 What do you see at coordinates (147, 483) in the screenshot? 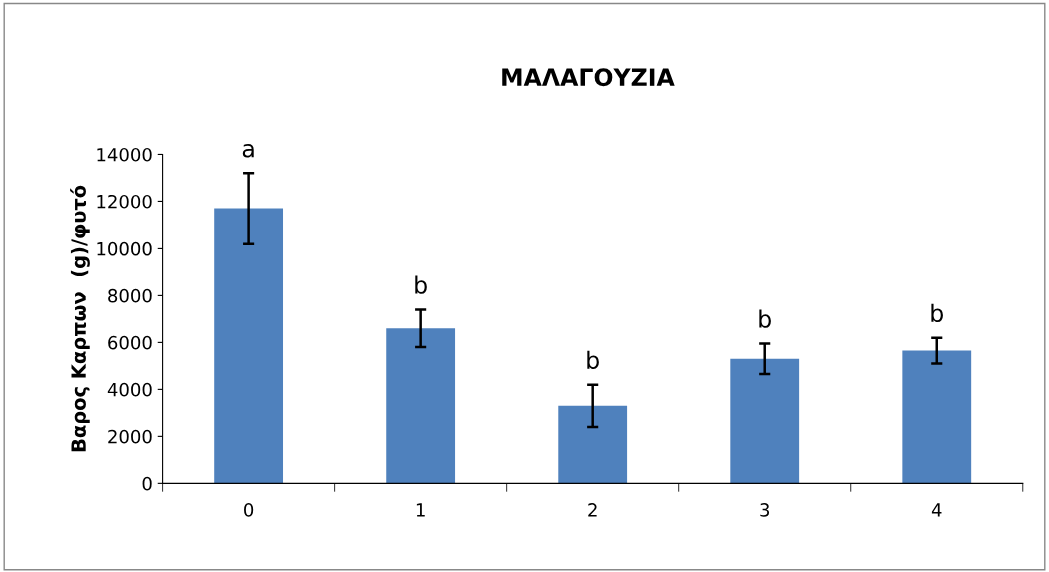
I see `y-tick-label: 0` at bounding box center [147, 483].